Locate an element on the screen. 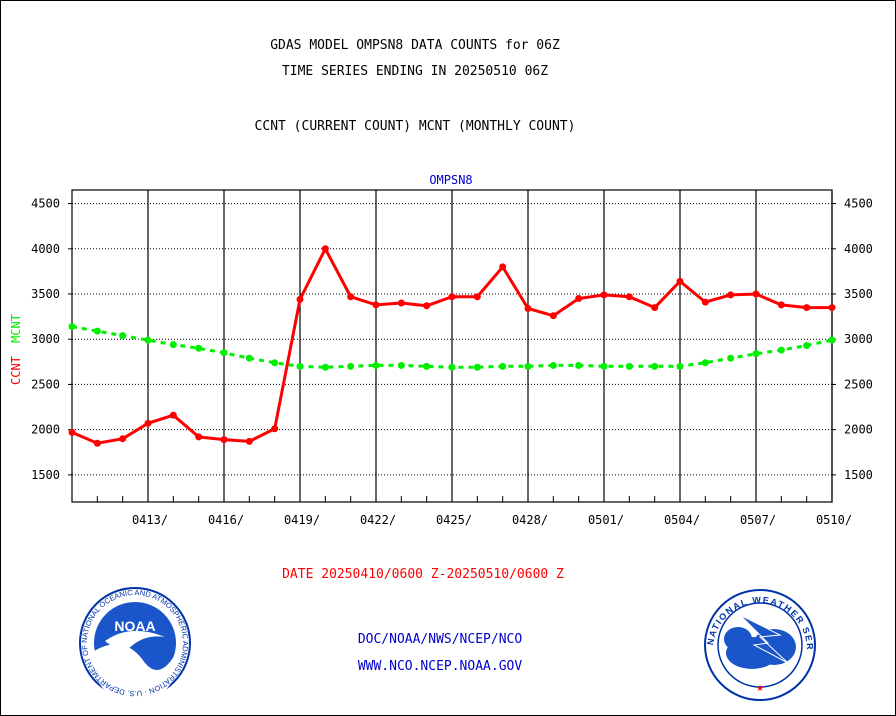 The width and height of the screenshot is (896, 716). y-tick-label-right: 1500 is located at coordinates (858, 475).